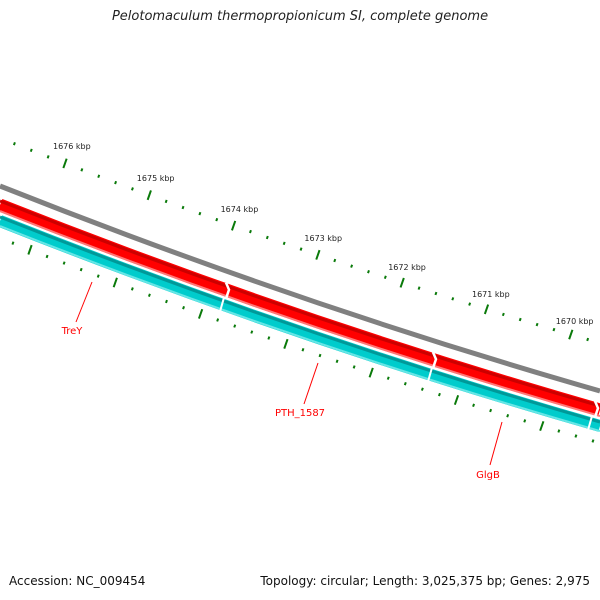 The image size is (600, 600). I want to click on gene-label: PTH_1587, so click(300, 413).